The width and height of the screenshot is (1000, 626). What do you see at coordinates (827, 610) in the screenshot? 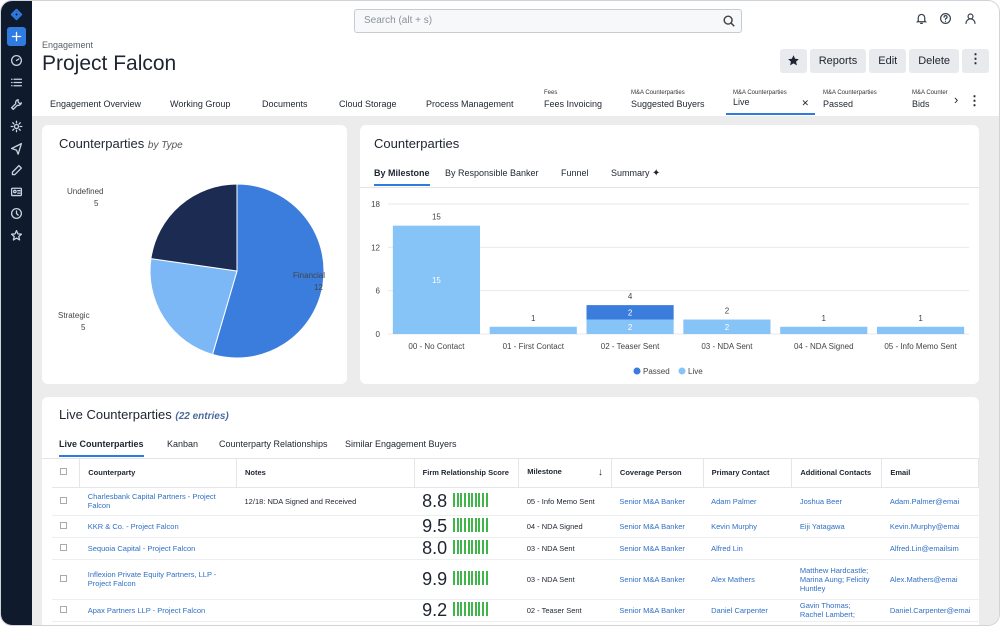
I see `cell-additional-contacts: Gavin Thomas; Rachel Lambert;` at bounding box center [827, 610].